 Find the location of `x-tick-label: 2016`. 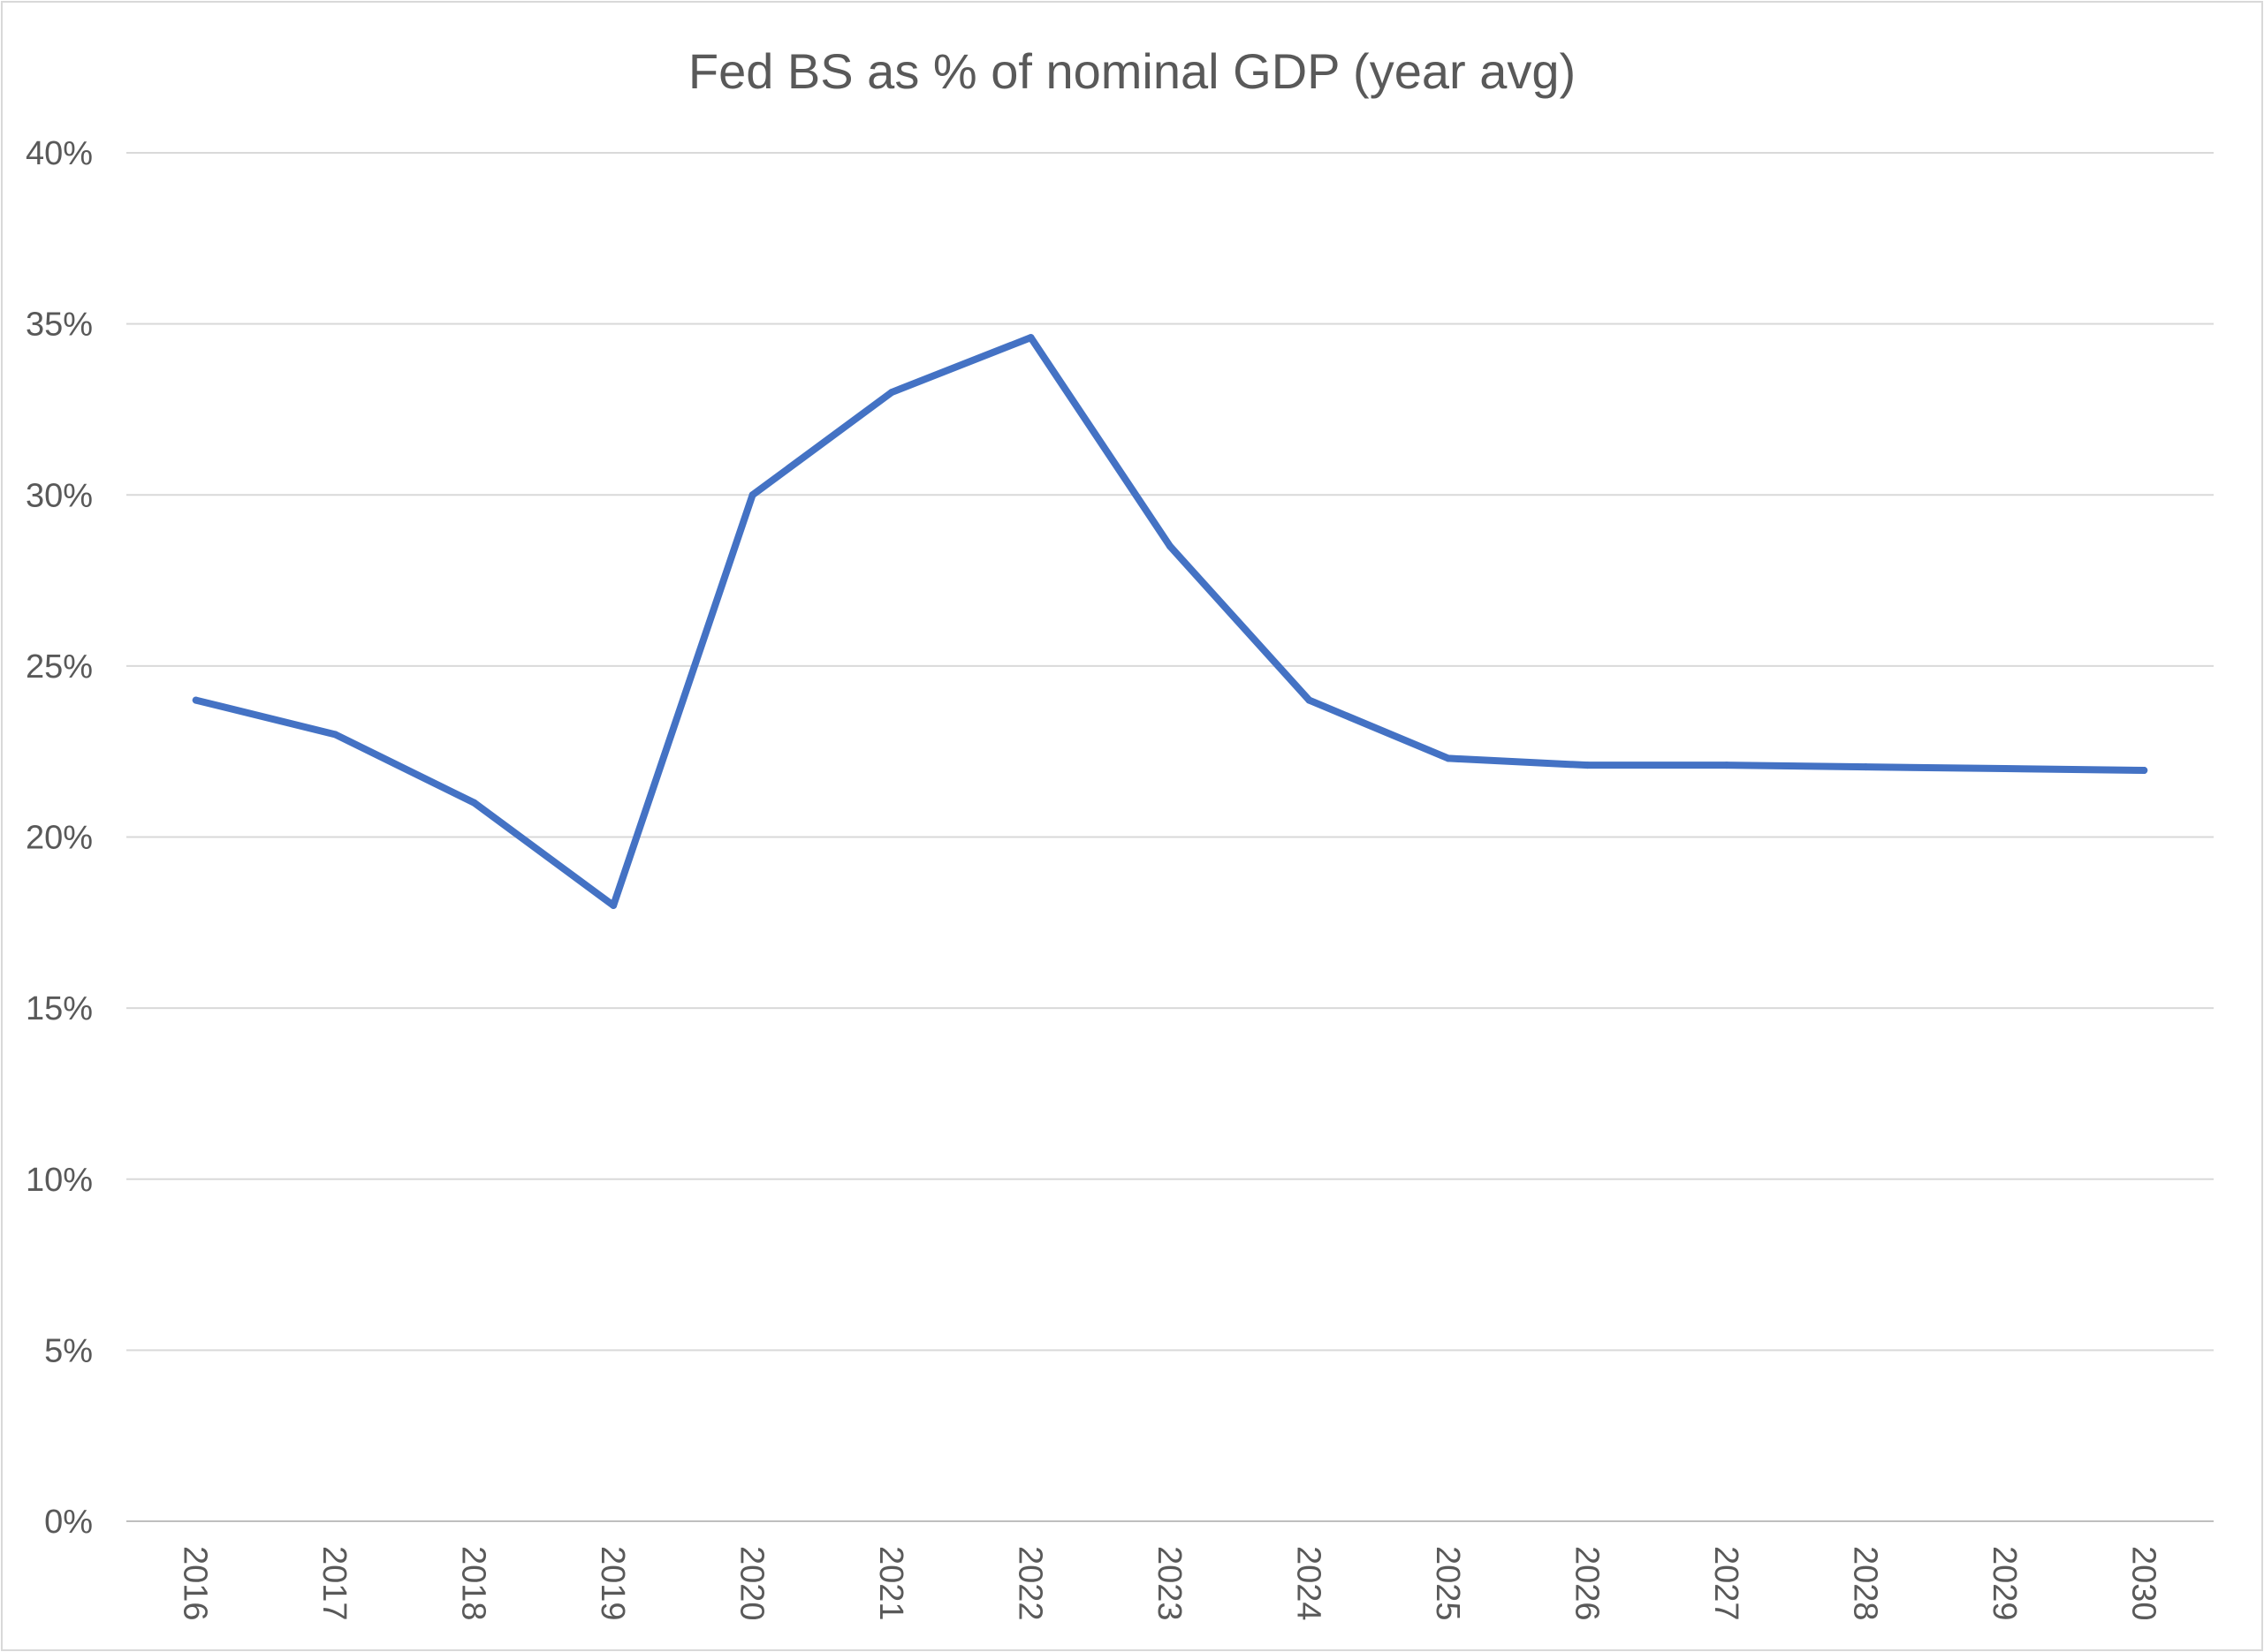

x-tick-label: 2016 is located at coordinates (195, 1583).